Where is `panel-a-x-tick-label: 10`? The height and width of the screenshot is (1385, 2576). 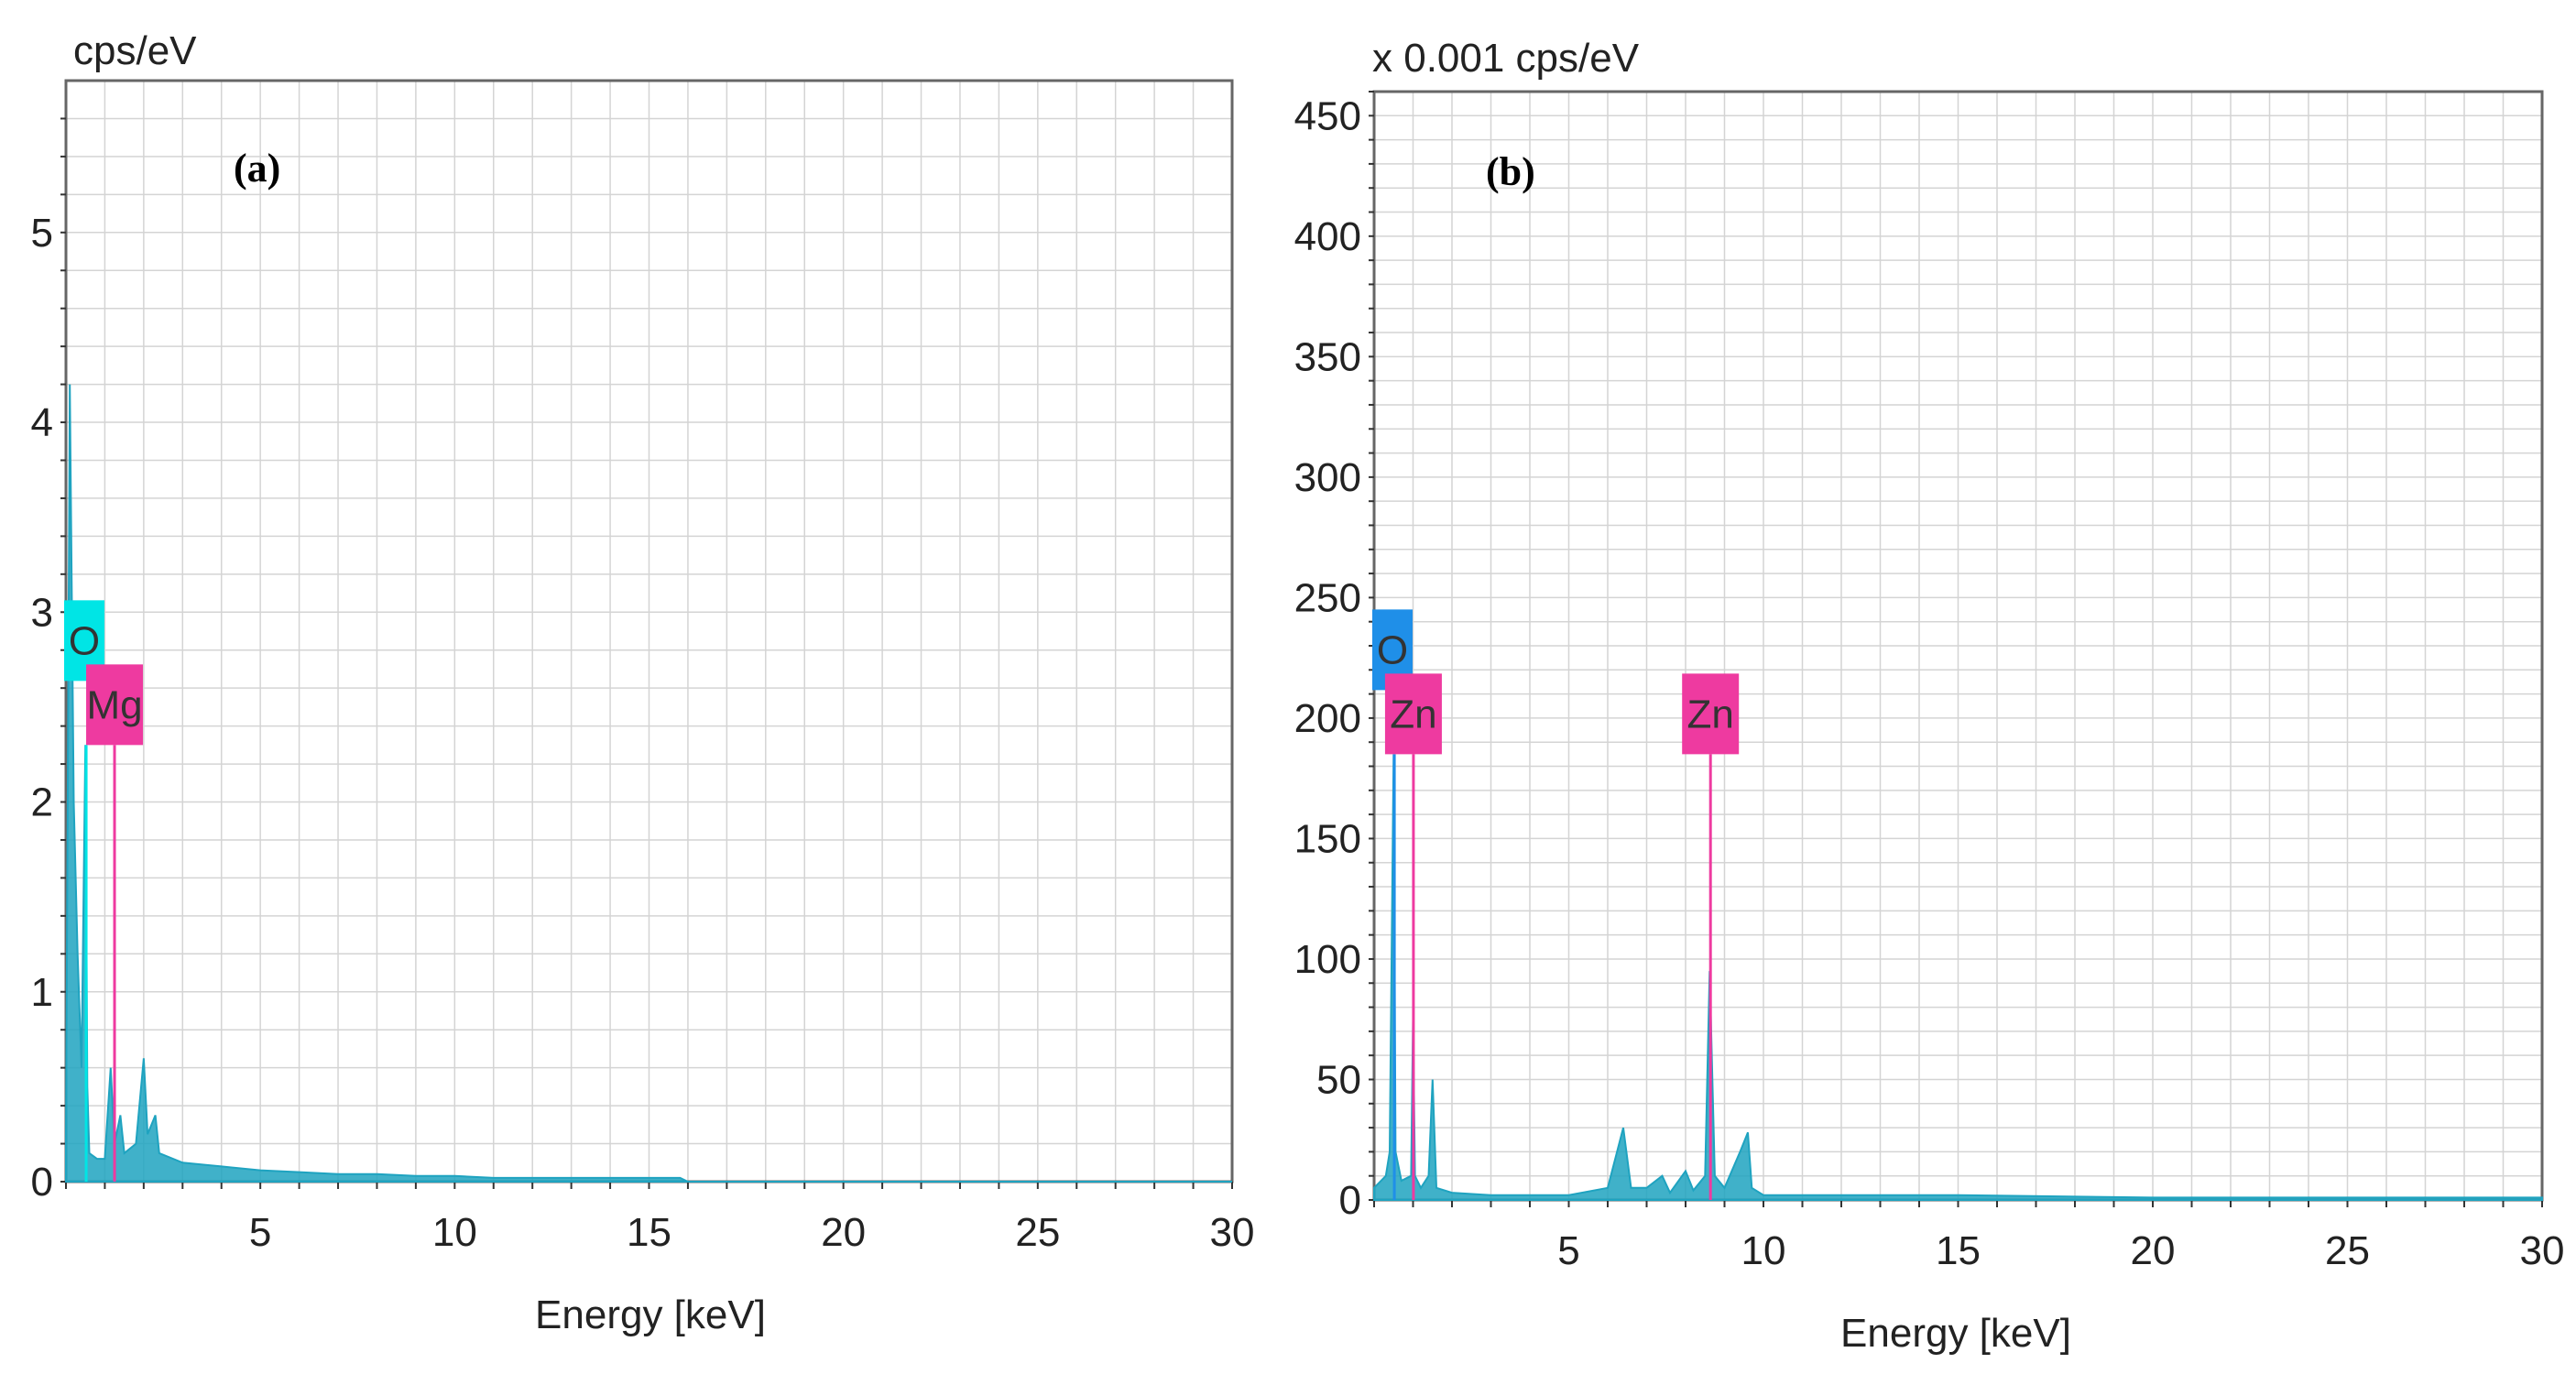
panel-a-x-tick-label: 10 is located at coordinates (455, 1232).